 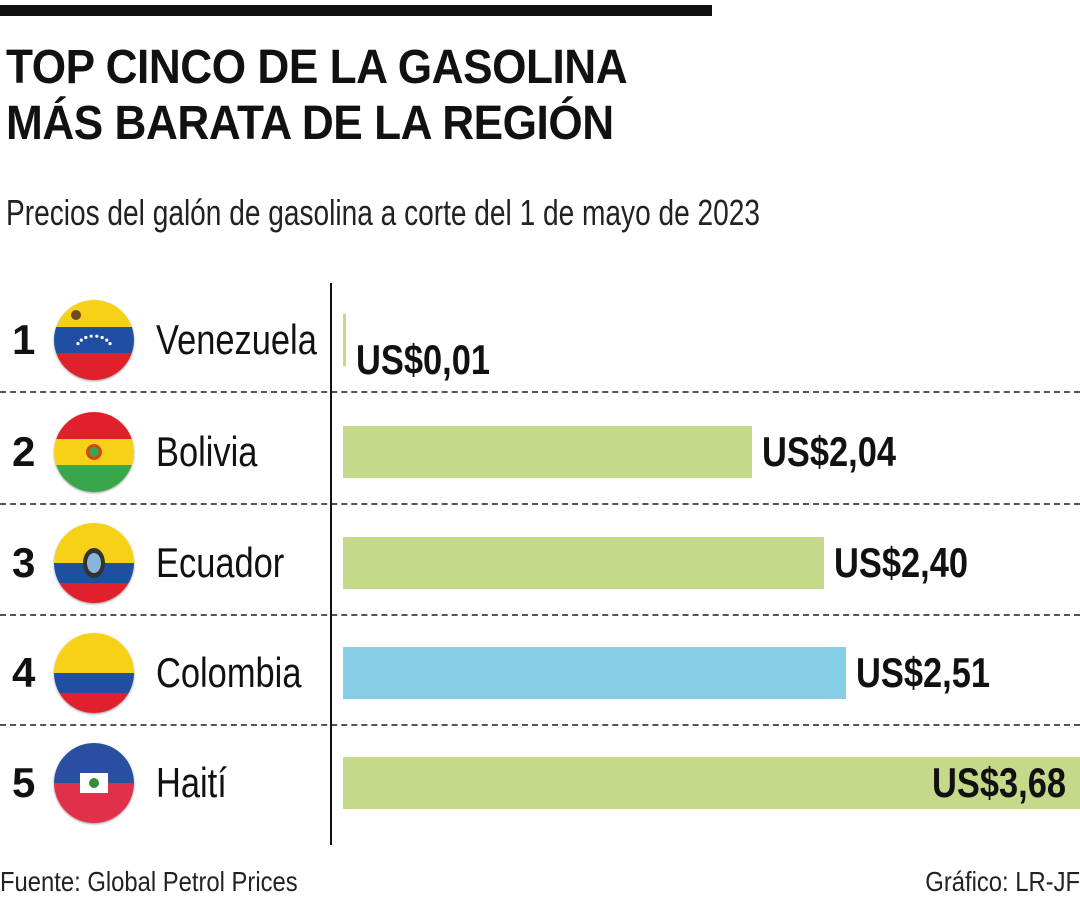 What do you see at coordinates (356, 10) in the screenshot?
I see `top-rule` at bounding box center [356, 10].